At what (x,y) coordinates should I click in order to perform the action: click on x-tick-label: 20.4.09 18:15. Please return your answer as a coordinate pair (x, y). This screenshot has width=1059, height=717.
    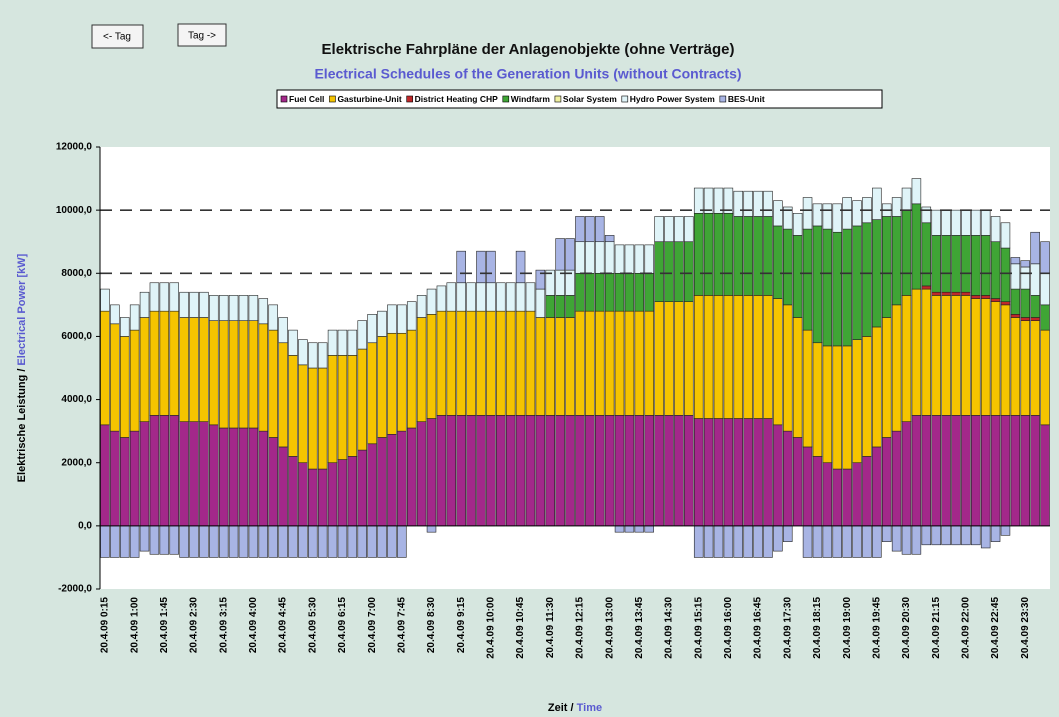
    Looking at the image, I should click on (817, 628).